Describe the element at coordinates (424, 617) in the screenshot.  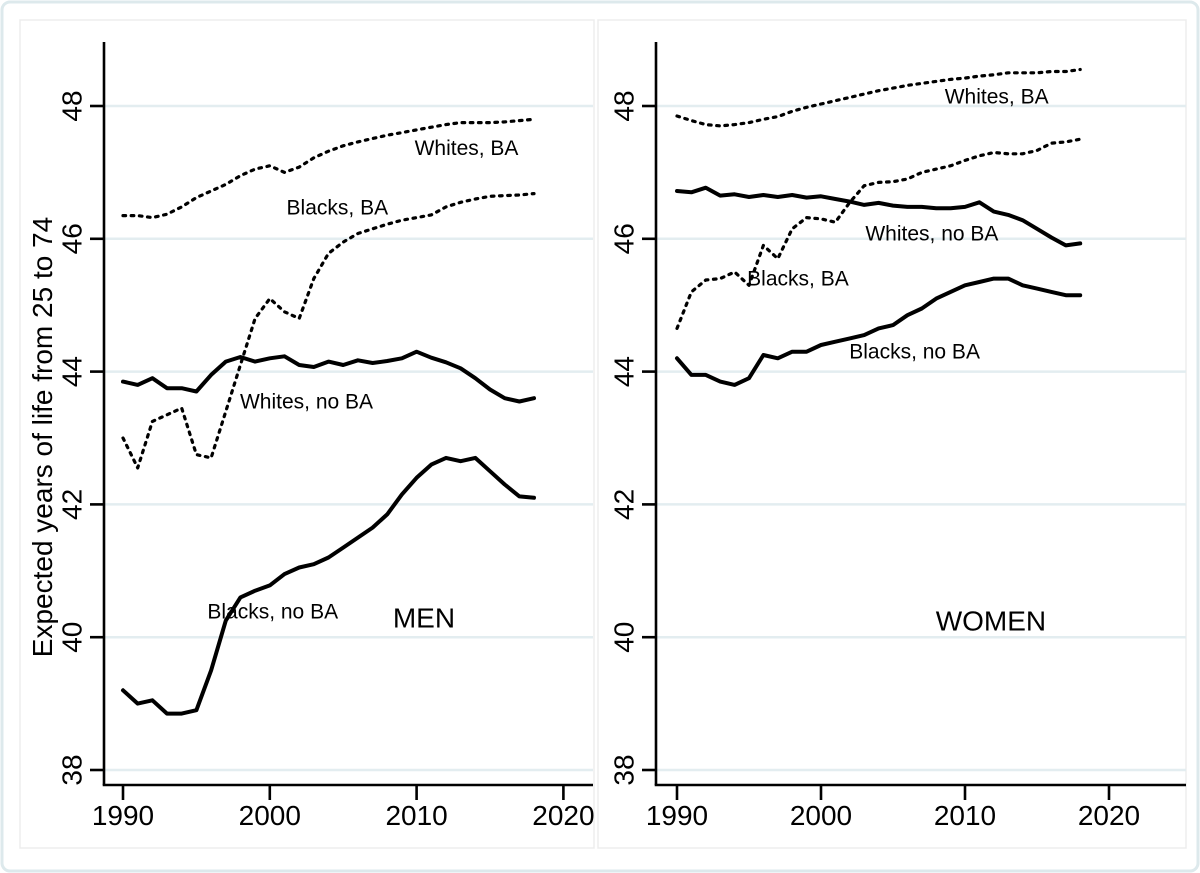
I see `panel-title-men: MEN` at that location.